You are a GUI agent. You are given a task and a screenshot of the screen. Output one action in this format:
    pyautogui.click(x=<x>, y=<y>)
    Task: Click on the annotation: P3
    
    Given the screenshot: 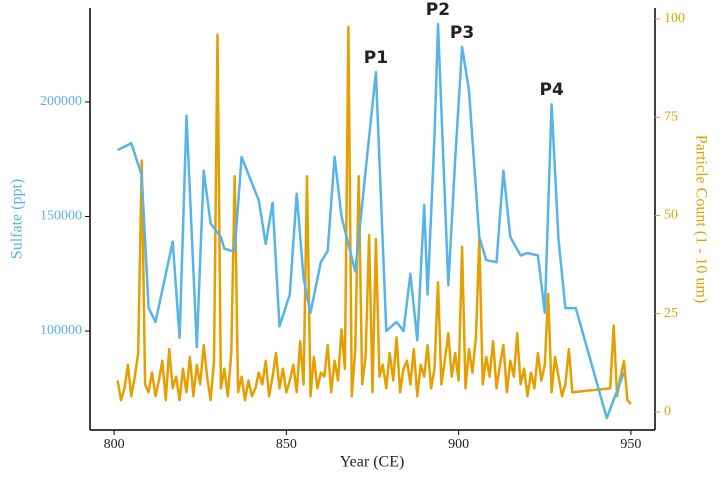 What is the action you would take?
    pyautogui.click(x=462, y=33)
    